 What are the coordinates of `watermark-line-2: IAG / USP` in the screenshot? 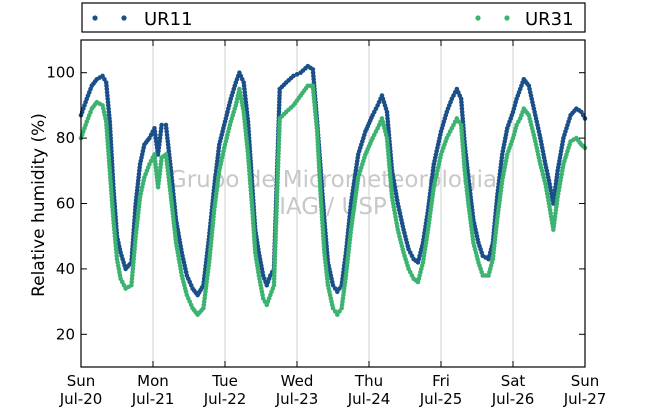 It's located at (333, 207).